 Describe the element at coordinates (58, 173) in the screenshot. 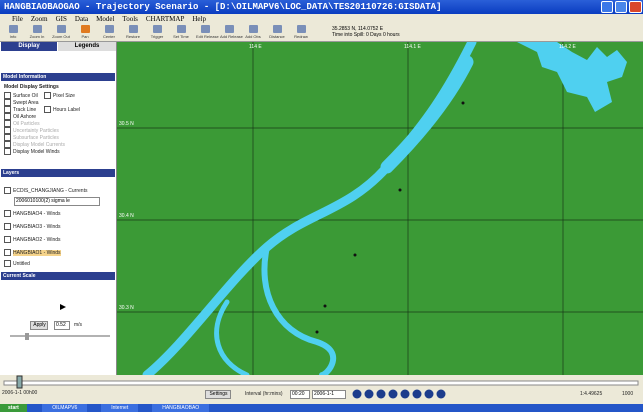

I see `section-header: Layers` at that location.